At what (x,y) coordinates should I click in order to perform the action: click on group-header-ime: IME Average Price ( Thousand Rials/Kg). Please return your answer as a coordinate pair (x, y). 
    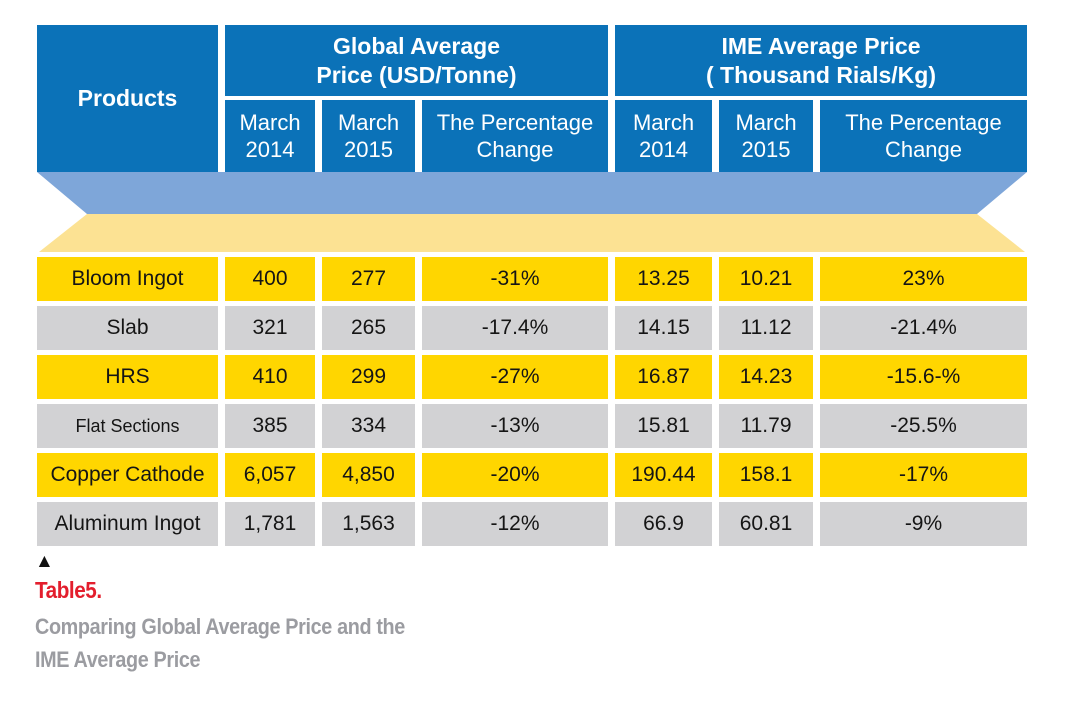
    Looking at the image, I should click on (821, 60).